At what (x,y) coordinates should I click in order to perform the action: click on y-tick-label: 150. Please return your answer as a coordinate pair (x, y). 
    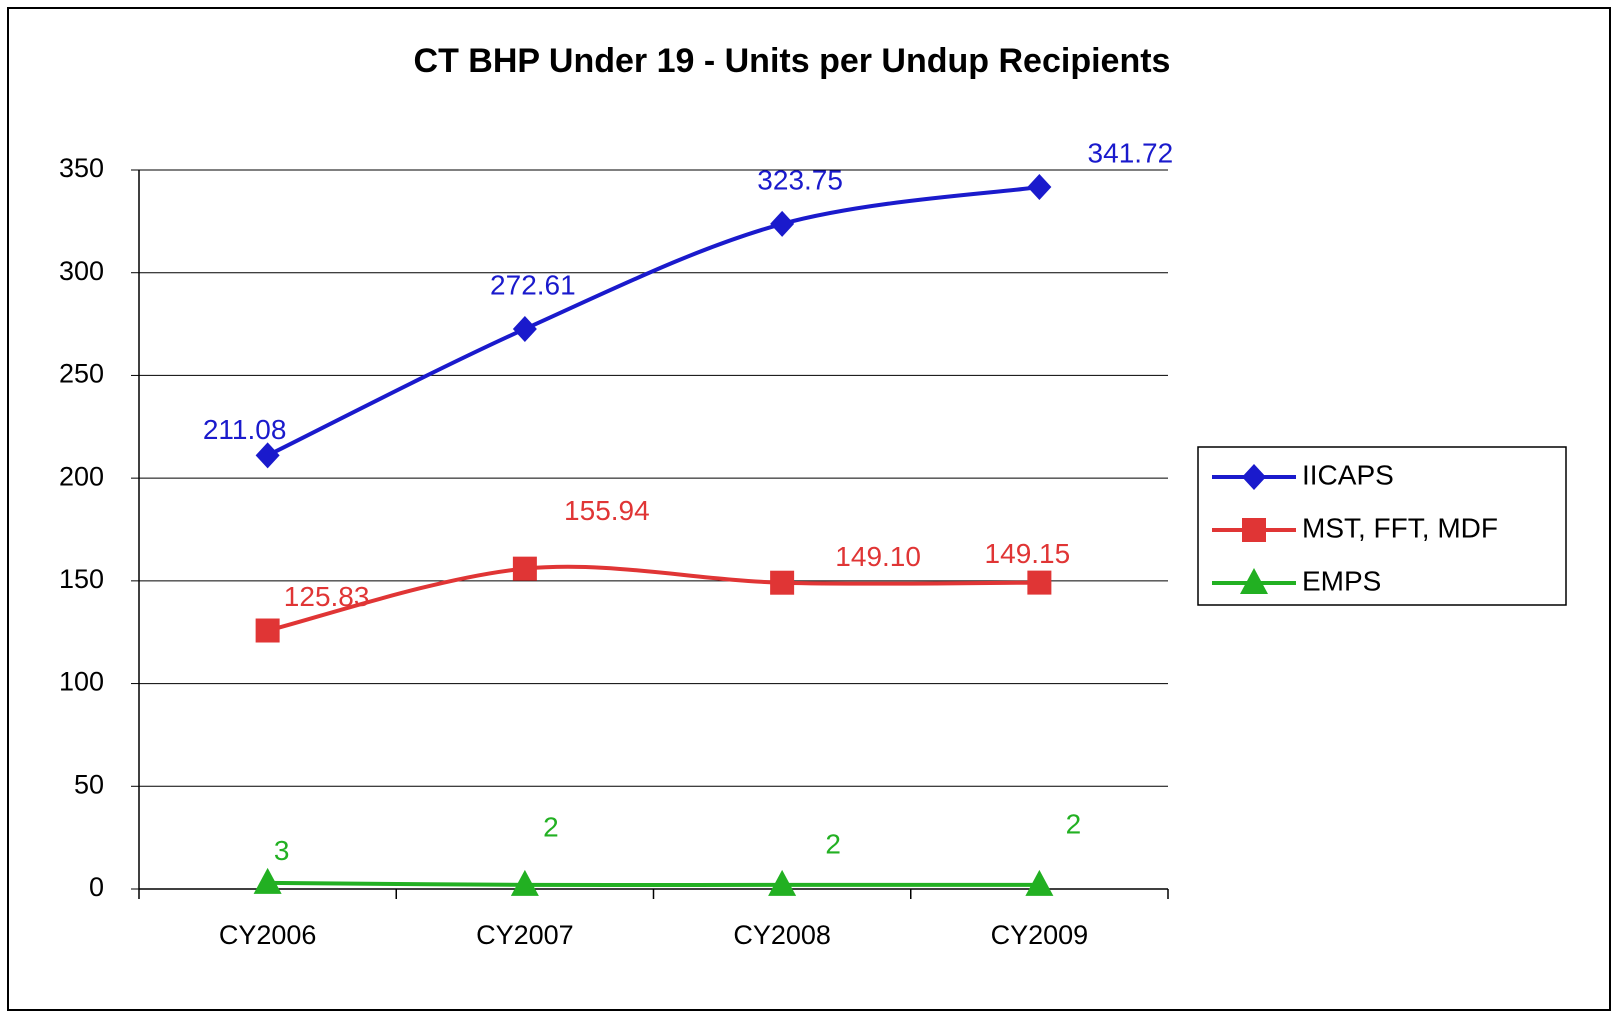
    Looking at the image, I should click on (81, 579).